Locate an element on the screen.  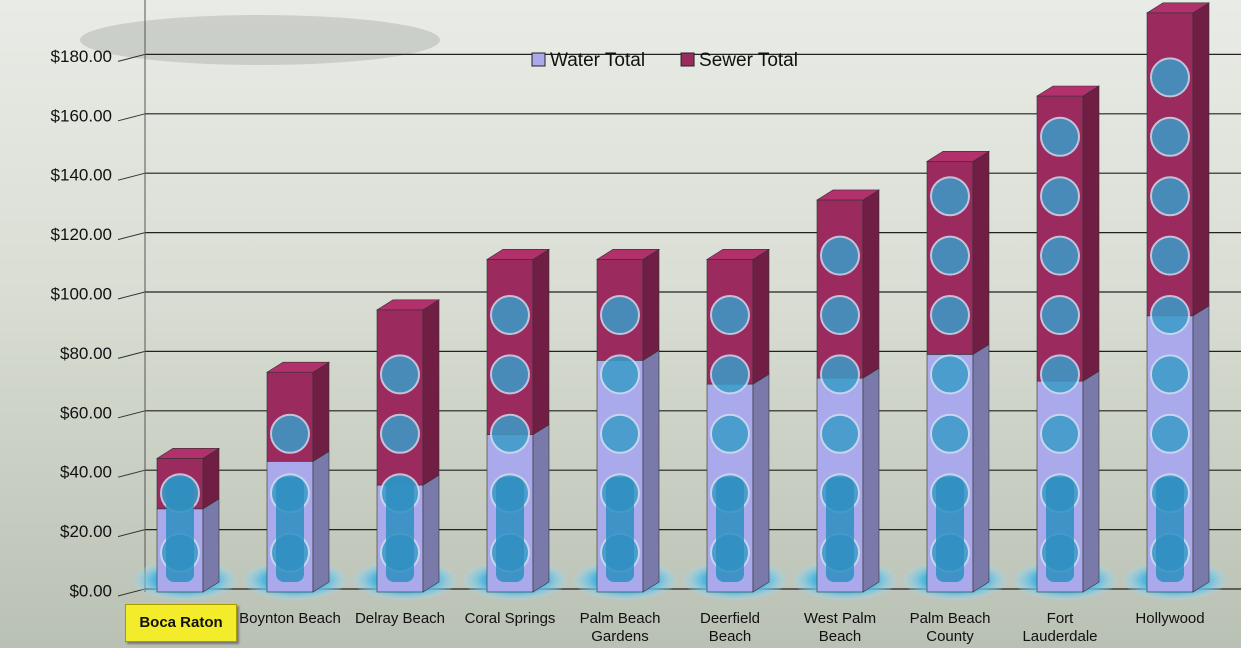
legend-label: Sewer Total is located at coordinates (748, 60).